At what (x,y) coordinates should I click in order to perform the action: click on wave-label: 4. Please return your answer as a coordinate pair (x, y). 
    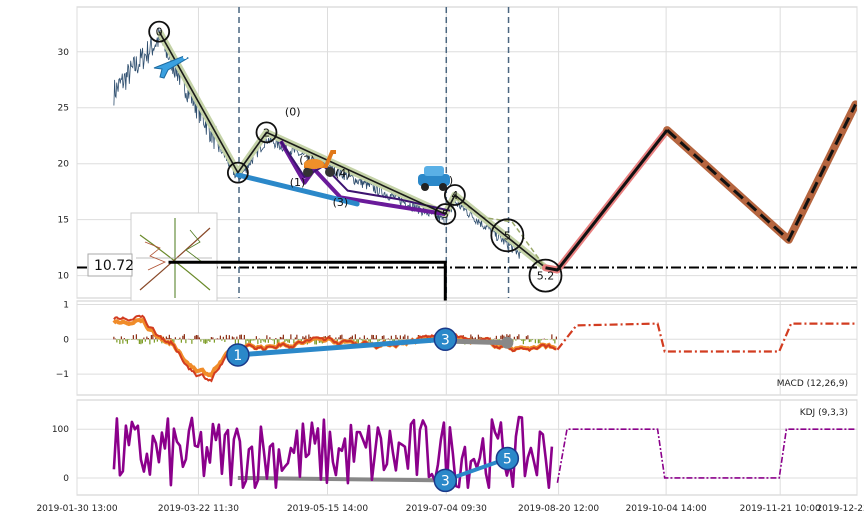
    Looking at the image, I should click on (454, 195).